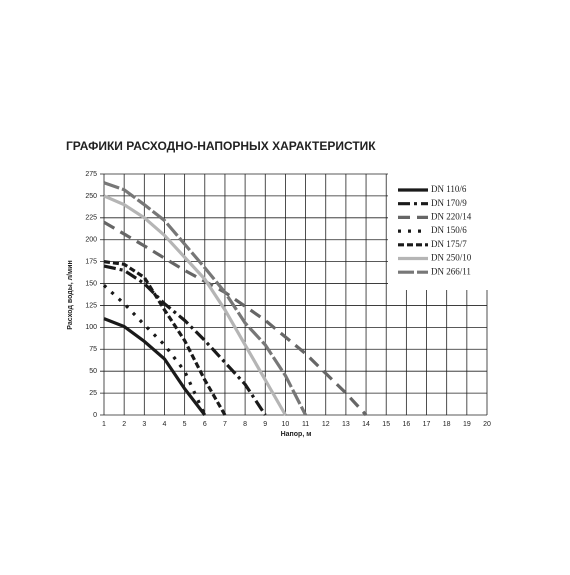 This screenshot has height=575, width=570. Describe the element at coordinates (95, 415) in the screenshot. I see `y-tick-label: 0` at that location.